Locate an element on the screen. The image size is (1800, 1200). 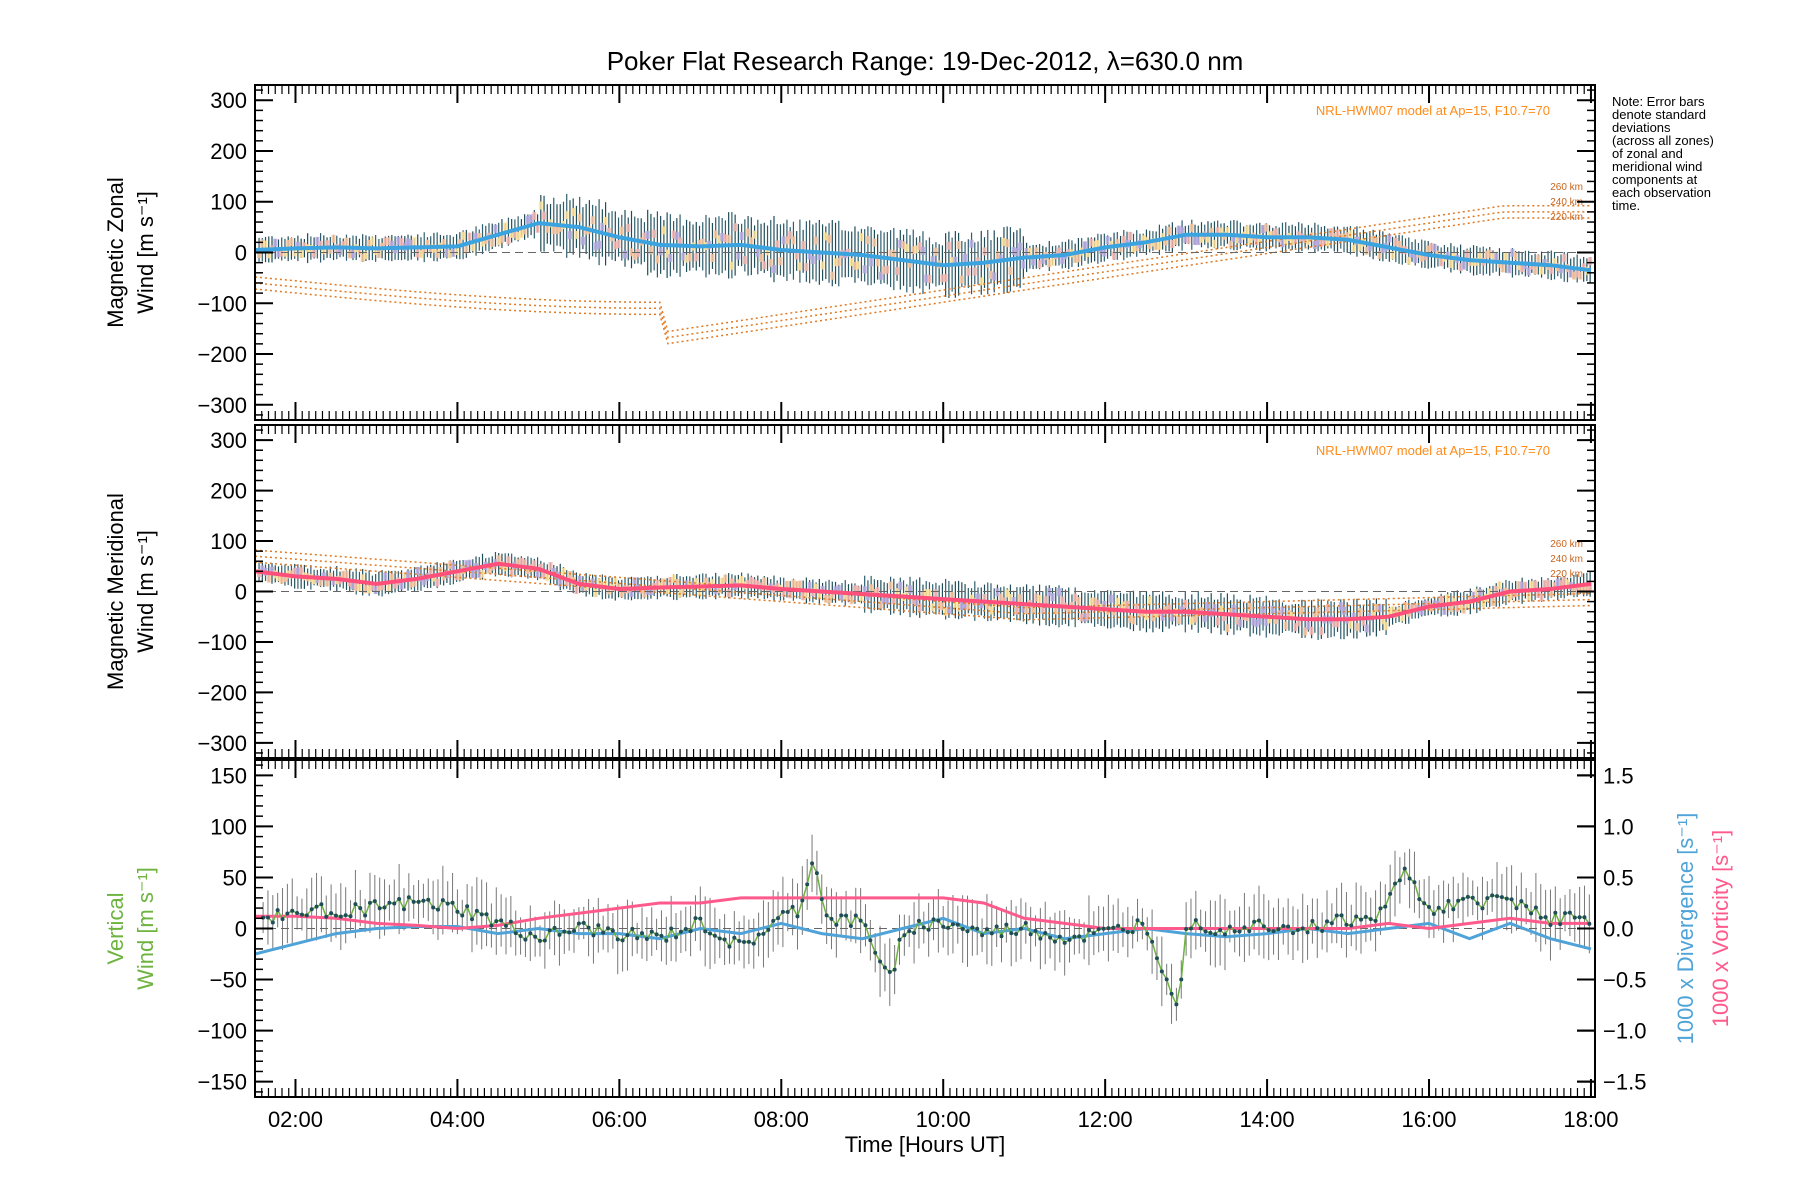
zonal-ylabel-line1: Magnetic Zonal is located at coordinates (115, 252).